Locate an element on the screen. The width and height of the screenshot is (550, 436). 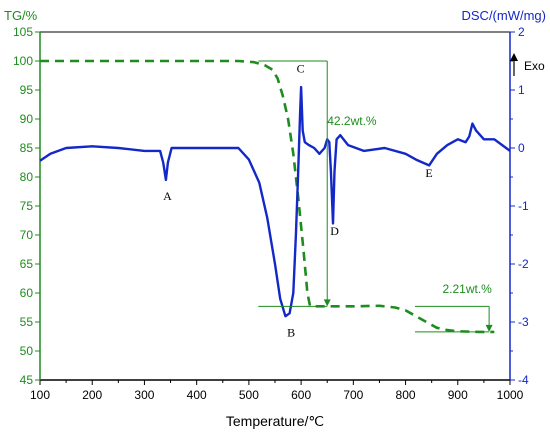
y-left-tick-label: 75 is located at coordinates (27, 206).